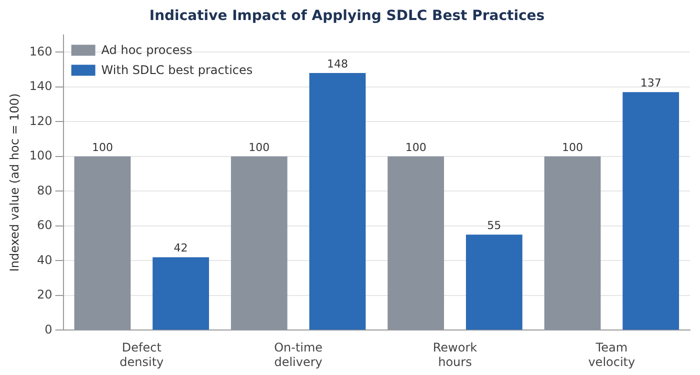 The image size is (700, 375). What do you see at coordinates (146, 49) in the screenshot?
I see `legend-label: Ad hoc process` at bounding box center [146, 49].